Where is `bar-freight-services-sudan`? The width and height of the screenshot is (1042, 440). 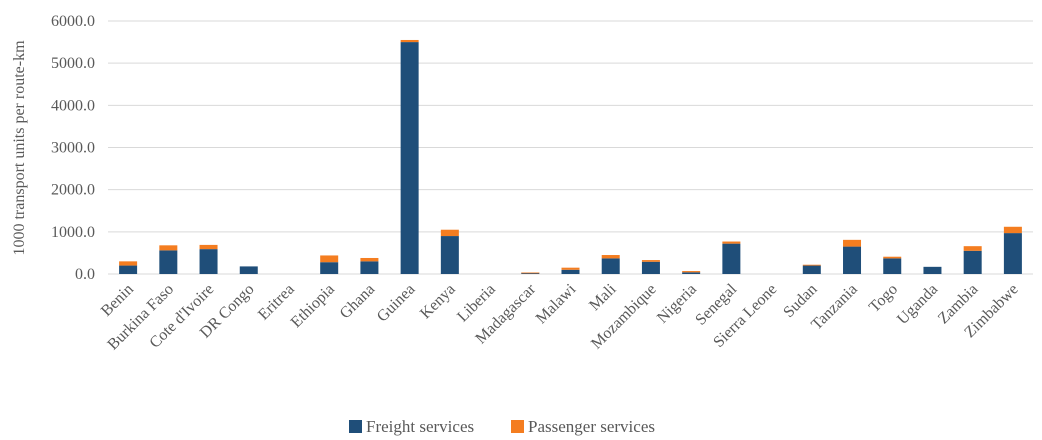 bar-freight-services-sudan is located at coordinates (811, 269).